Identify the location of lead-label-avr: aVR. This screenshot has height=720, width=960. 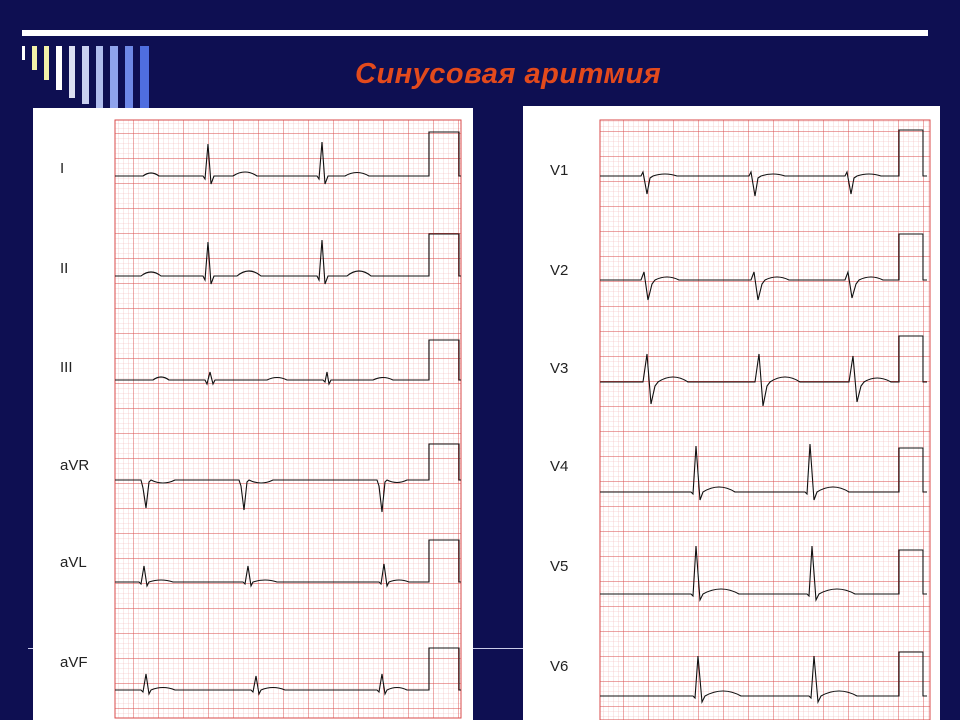
(75, 465).